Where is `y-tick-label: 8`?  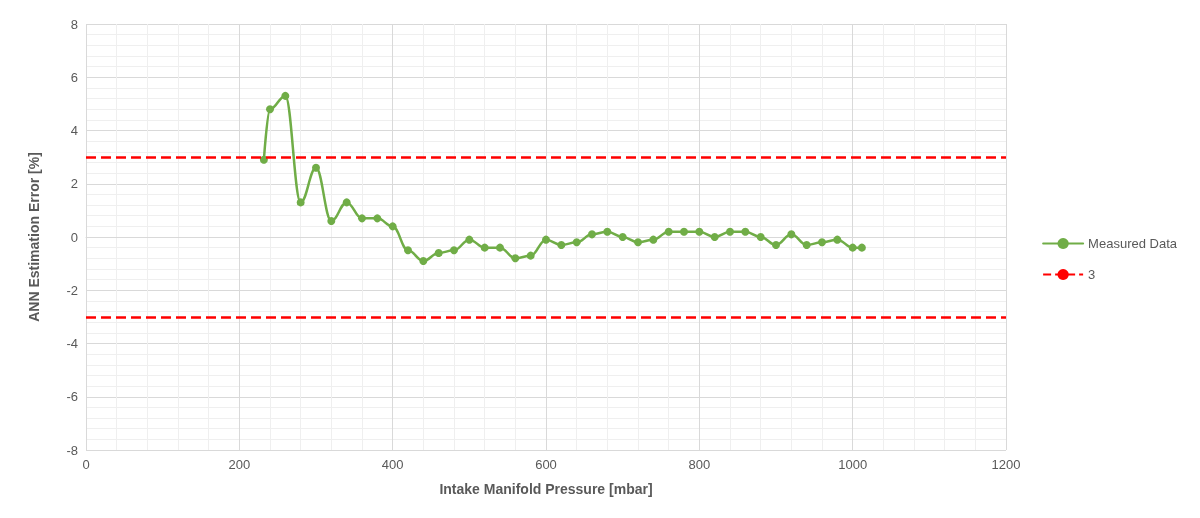
y-tick-label: 8 is located at coordinates (74, 24).